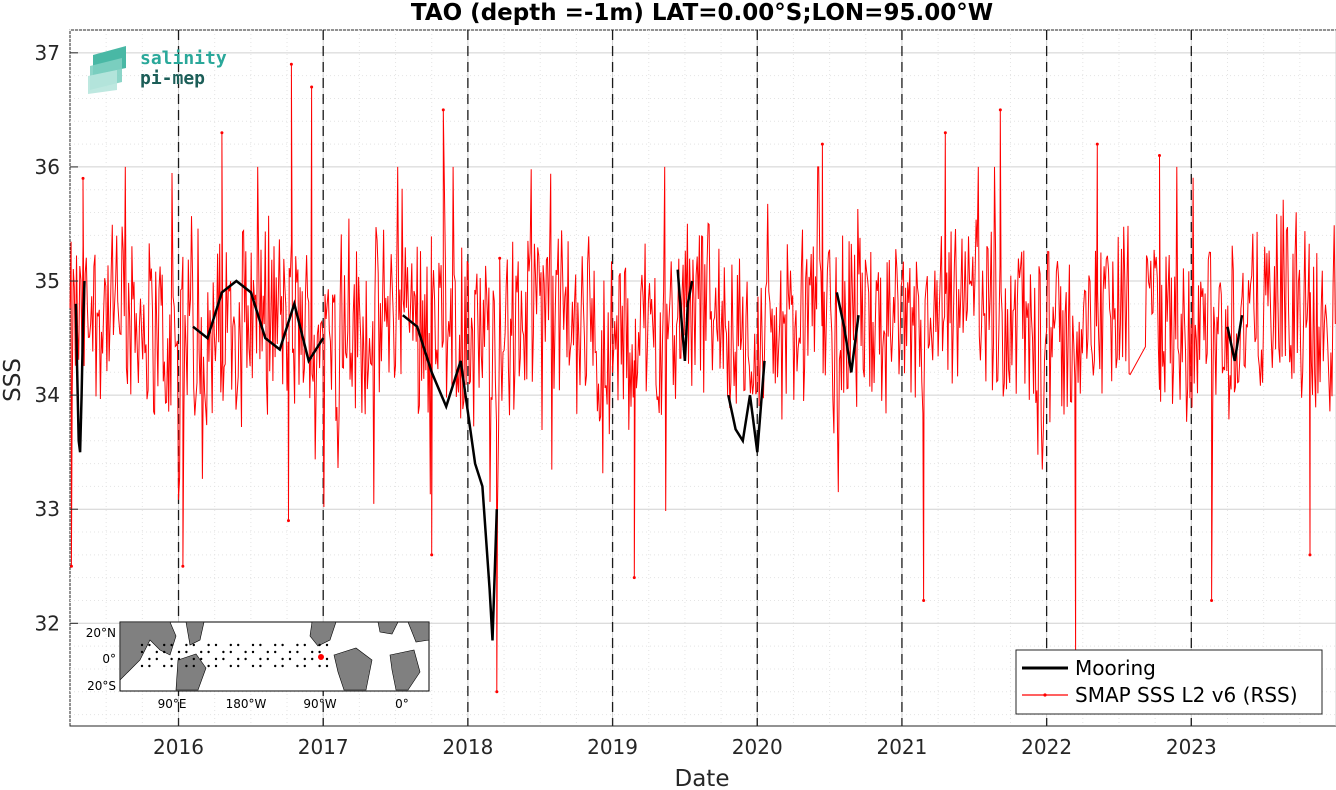  Describe the element at coordinates (13, 380) in the screenshot. I see `y-axis-label: SSS` at that location.